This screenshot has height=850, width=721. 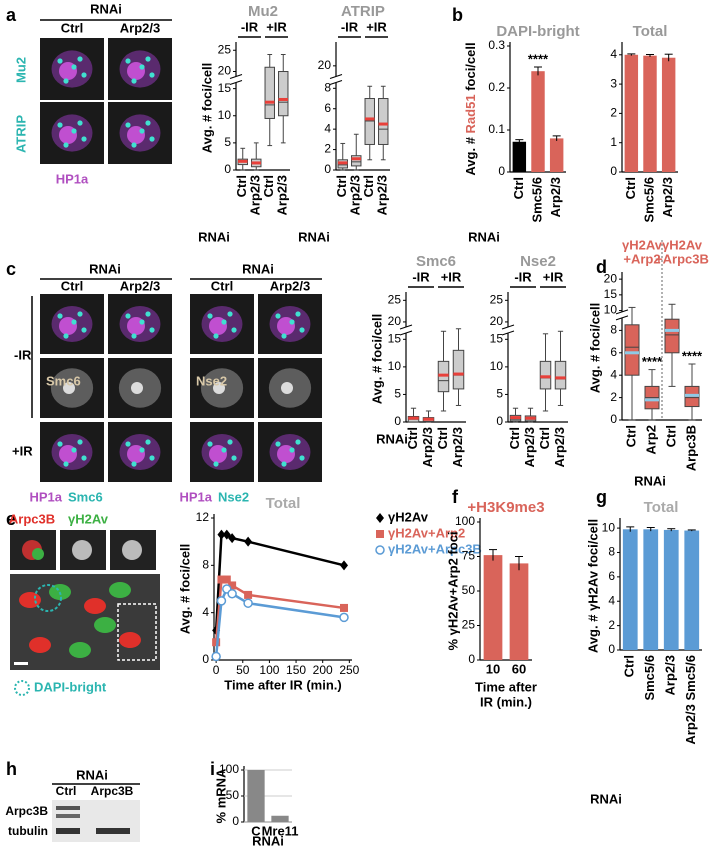 I want to click on row-label: ATRIP, so click(x=20, y=134).